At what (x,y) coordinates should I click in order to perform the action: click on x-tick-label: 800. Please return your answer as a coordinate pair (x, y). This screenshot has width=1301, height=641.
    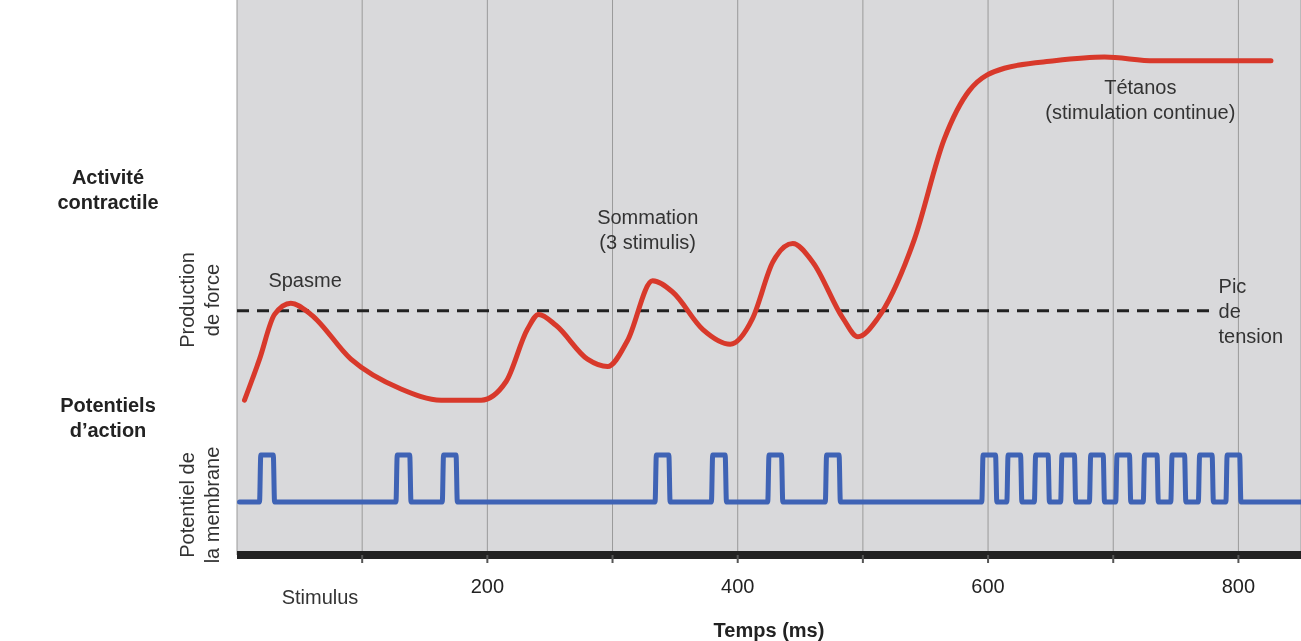
    Looking at the image, I should click on (1238, 586).